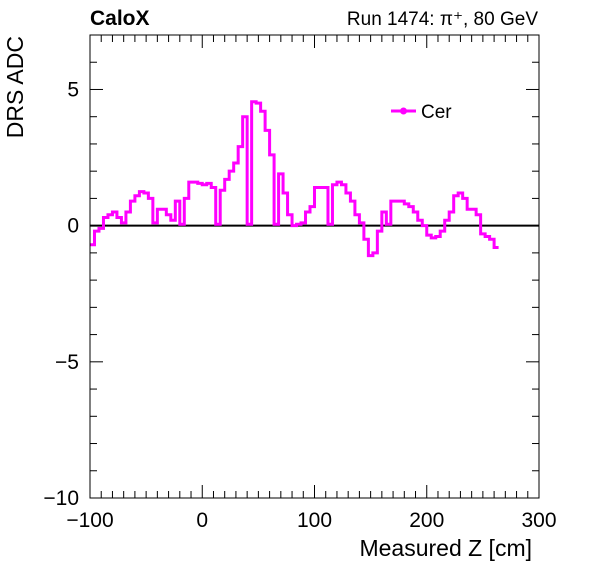 The width and height of the screenshot is (596, 572). What do you see at coordinates (67, 362) in the screenshot?
I see `y-tick-label: −5` at bounding box center [67, 362].